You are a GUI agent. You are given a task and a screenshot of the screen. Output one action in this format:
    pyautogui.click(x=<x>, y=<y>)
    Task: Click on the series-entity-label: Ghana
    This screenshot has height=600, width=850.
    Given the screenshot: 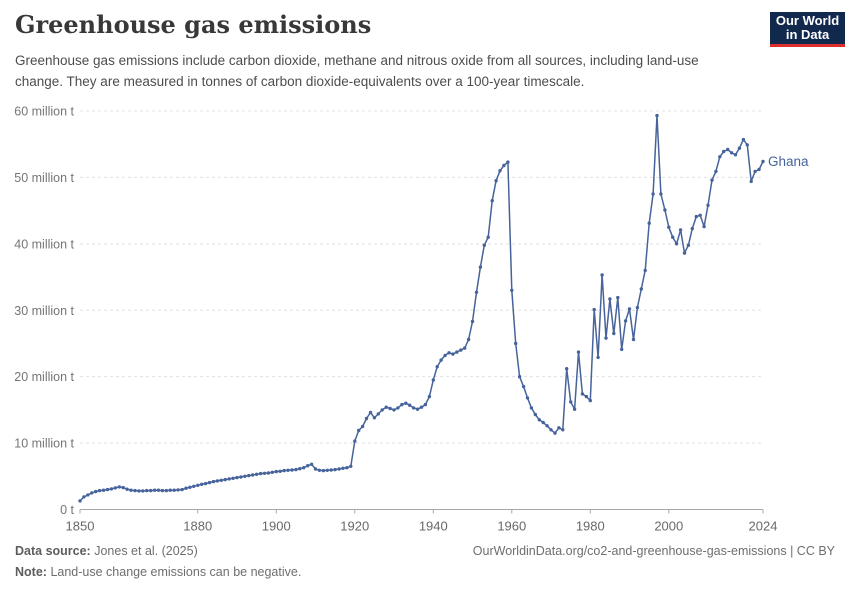 What is the action you would take?
    pyautogui.click(x=788, y=161)
    